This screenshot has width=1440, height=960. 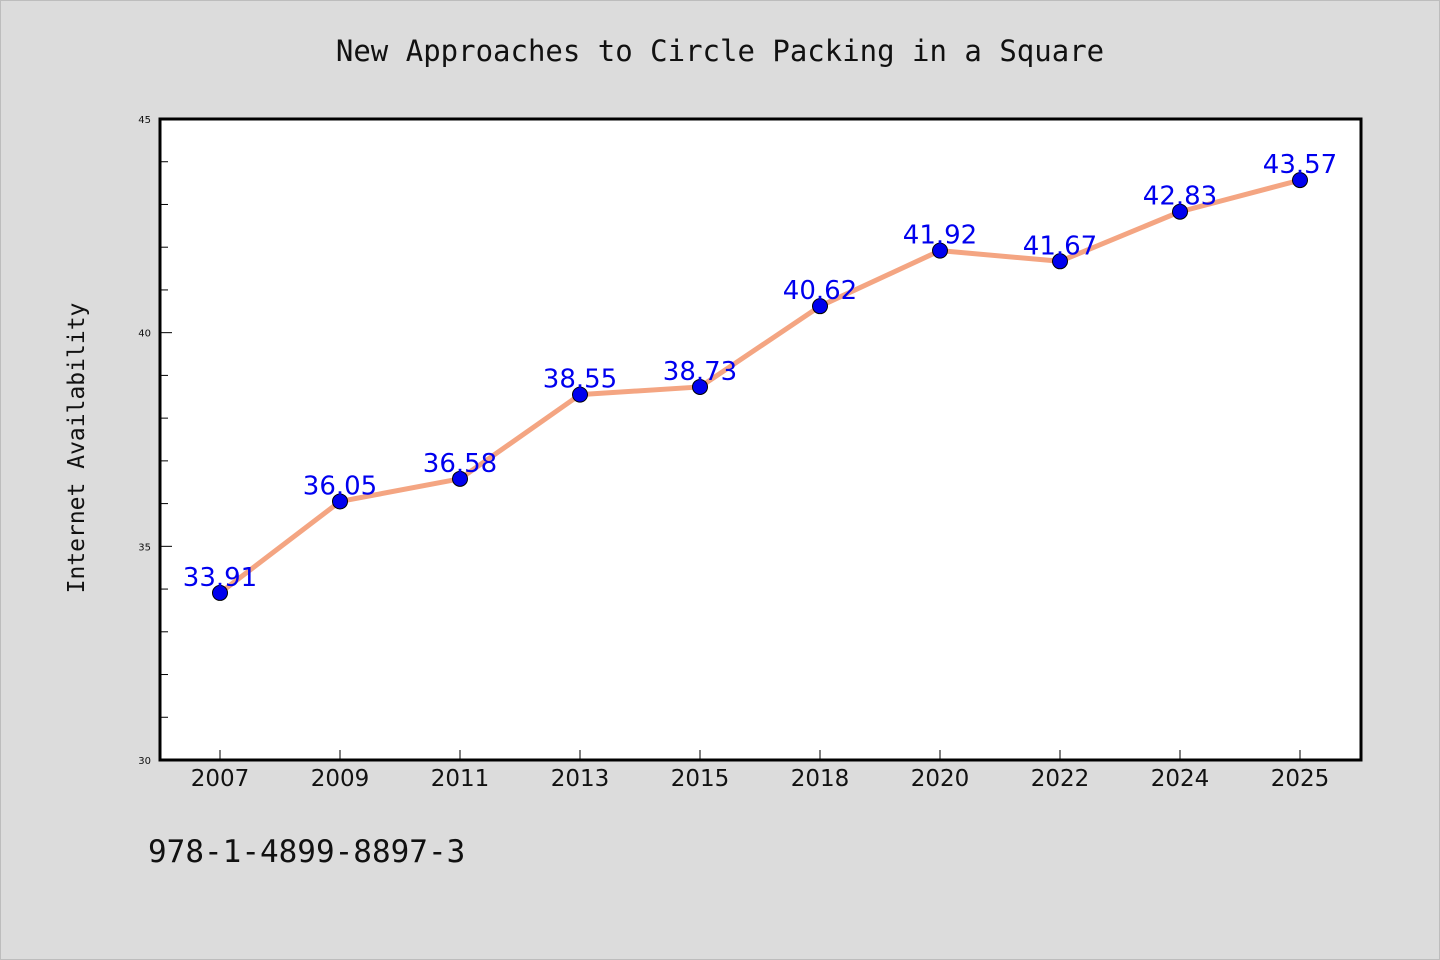 What do you see at coordinates (340, 486) in the screenshot?
I see `data-label: 36.05` at bounding box center [340, 486].